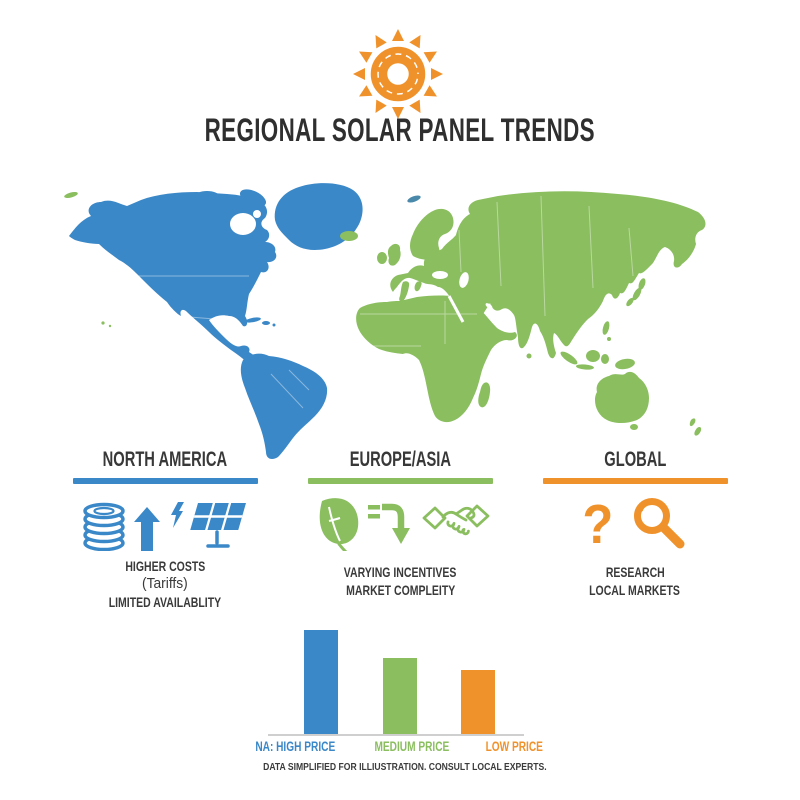 The image size is (800, 800). Describe the element at coordinates (103, 526) in the screenshot. I see `coin-stack-icon` at that location.